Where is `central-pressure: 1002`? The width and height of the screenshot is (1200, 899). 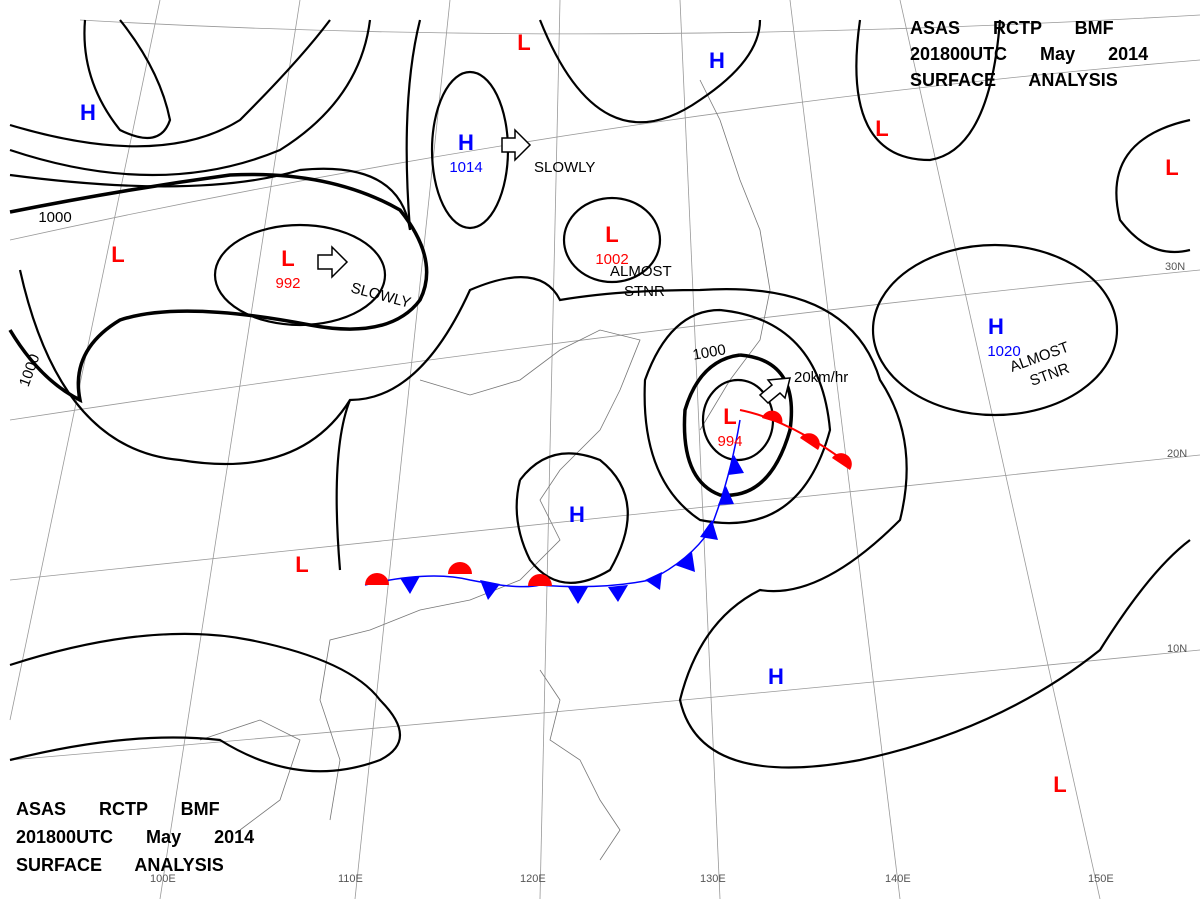 central-pressure: 1002 is located at coordinates (611, 259).